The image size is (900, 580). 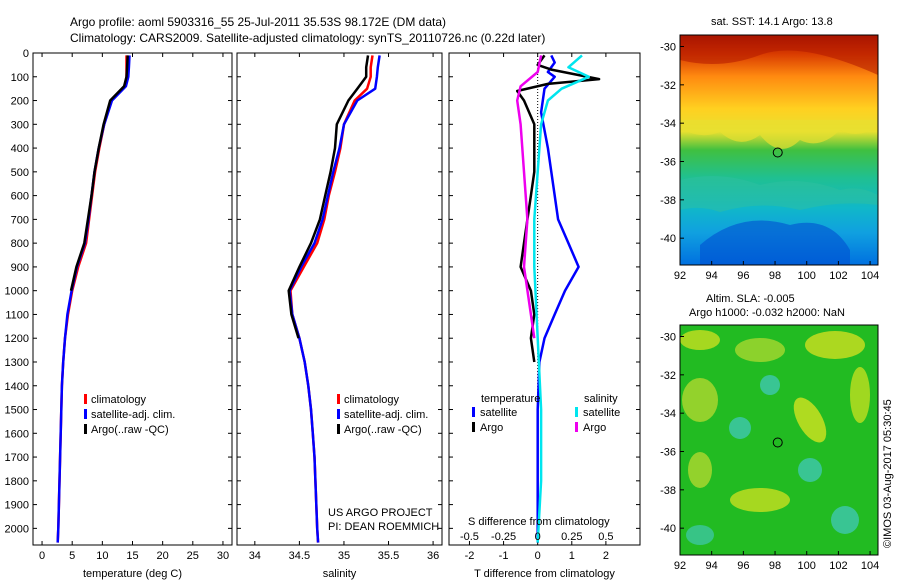 I want to click on y-tick-label: 1200, so click(x=17, y=339).